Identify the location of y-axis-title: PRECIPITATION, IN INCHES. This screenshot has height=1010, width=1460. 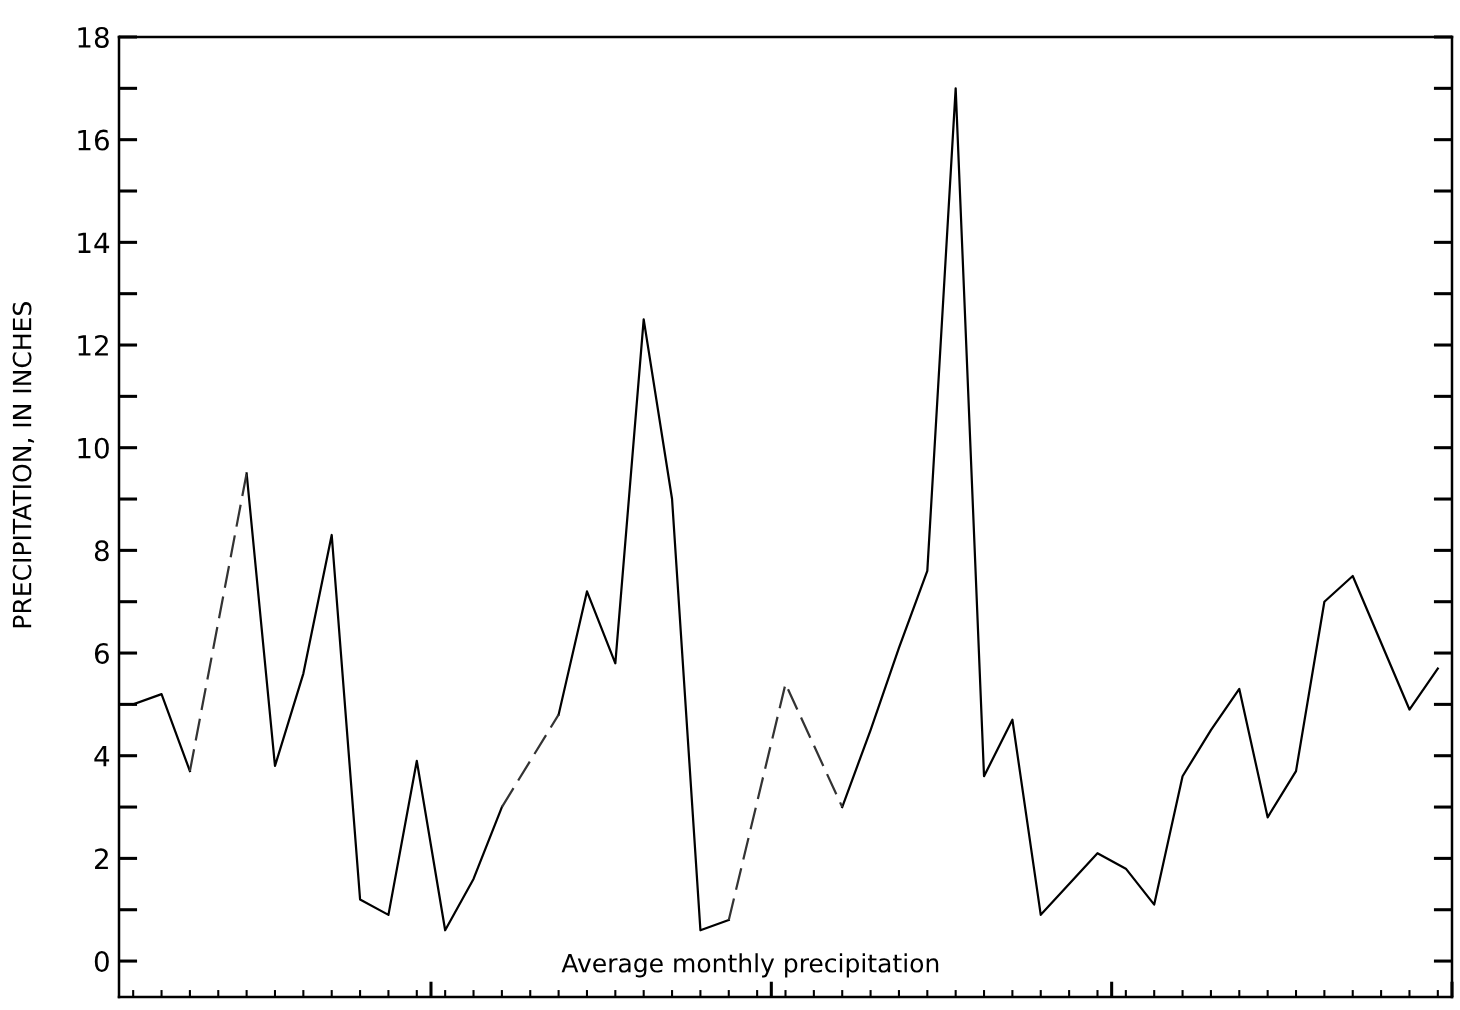
(23, 465).